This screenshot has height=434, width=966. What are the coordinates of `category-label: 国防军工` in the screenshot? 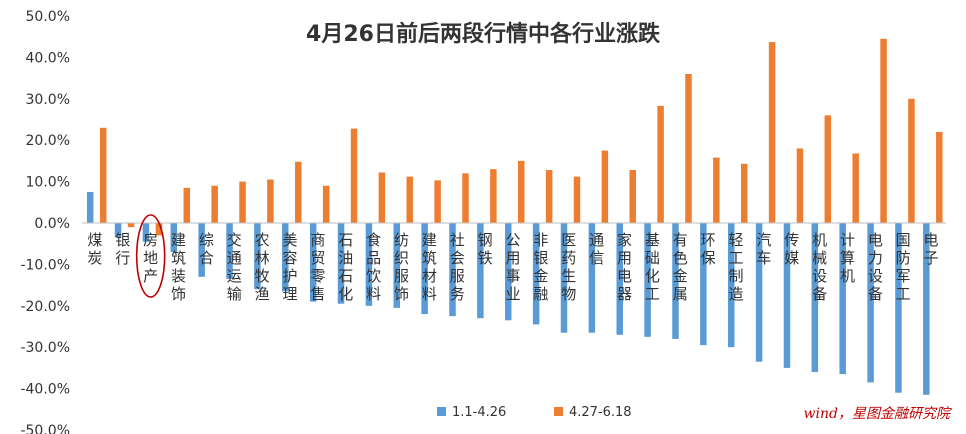 It's located at (903, 267).